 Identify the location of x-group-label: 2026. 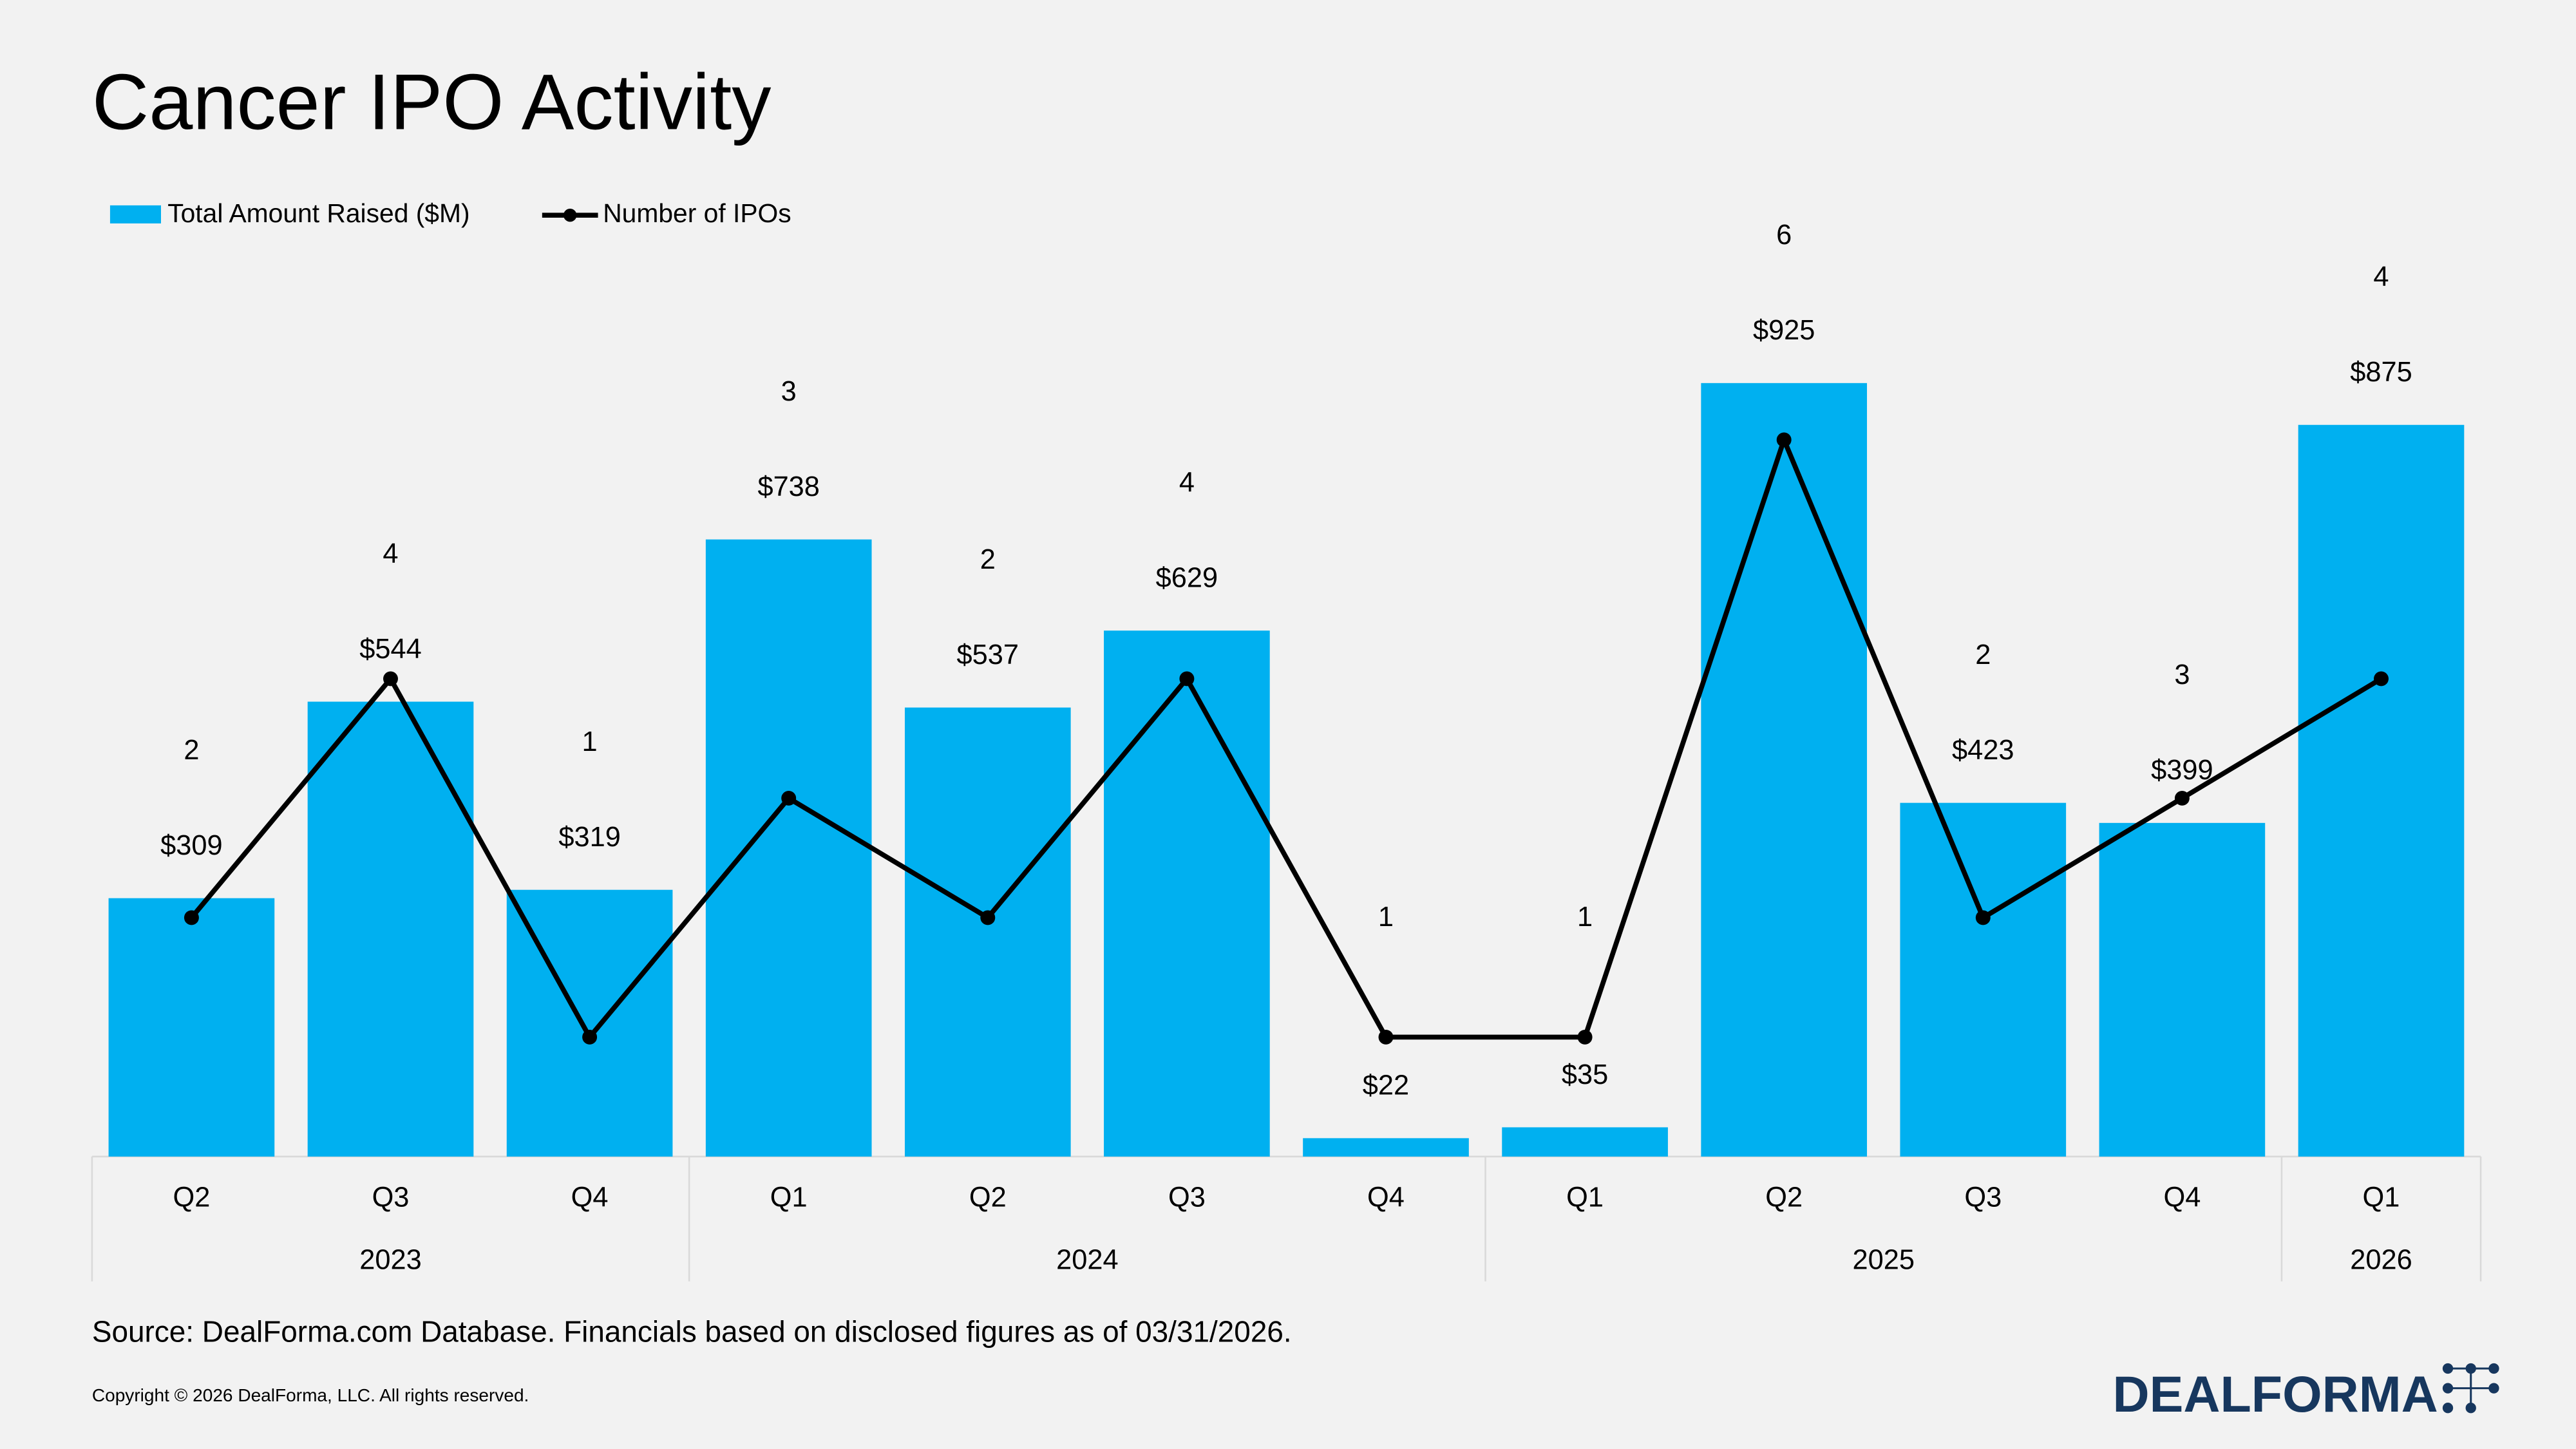
(2381, 1260).